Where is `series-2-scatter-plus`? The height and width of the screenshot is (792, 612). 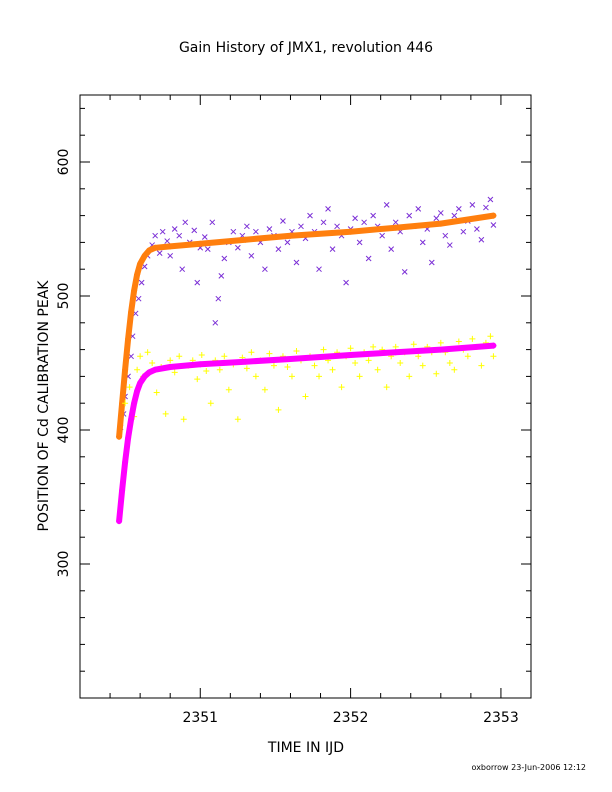 series-2-scatter-plus is located at coordinates (309, 378).